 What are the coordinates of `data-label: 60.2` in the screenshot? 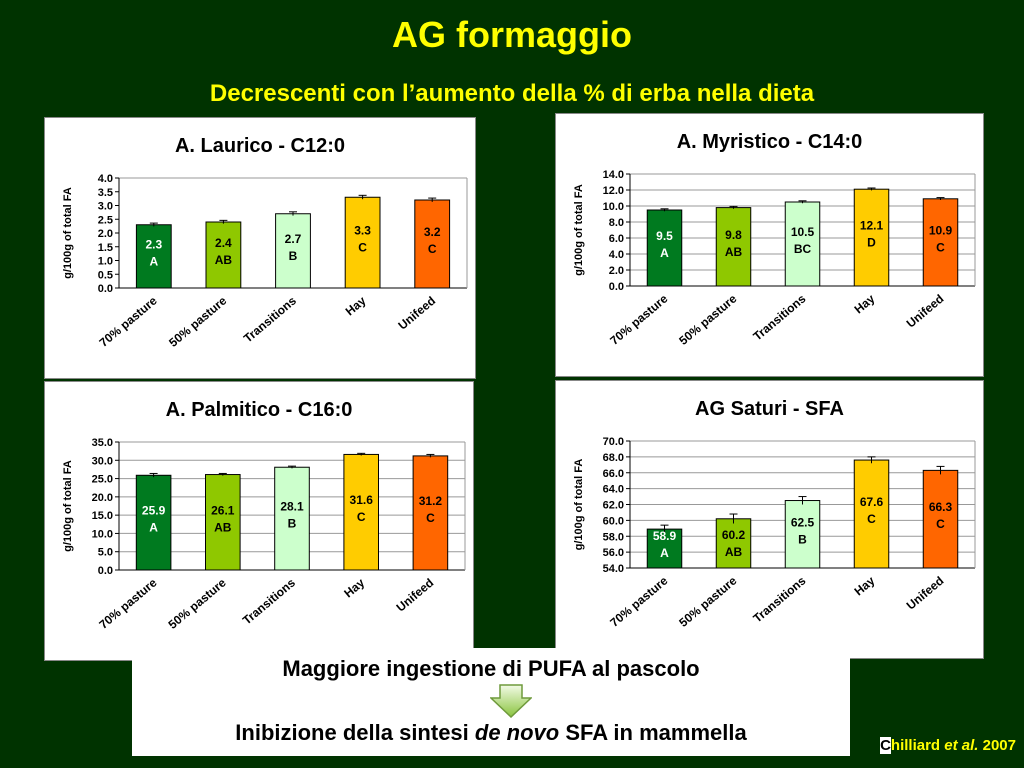 It's located at (734, 535).